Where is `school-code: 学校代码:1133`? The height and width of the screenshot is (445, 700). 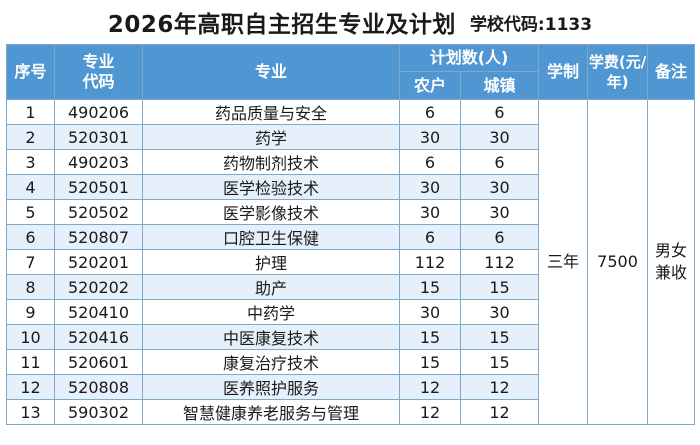
school-code: 学校代码:1133 is located at coordinates (531, 24).